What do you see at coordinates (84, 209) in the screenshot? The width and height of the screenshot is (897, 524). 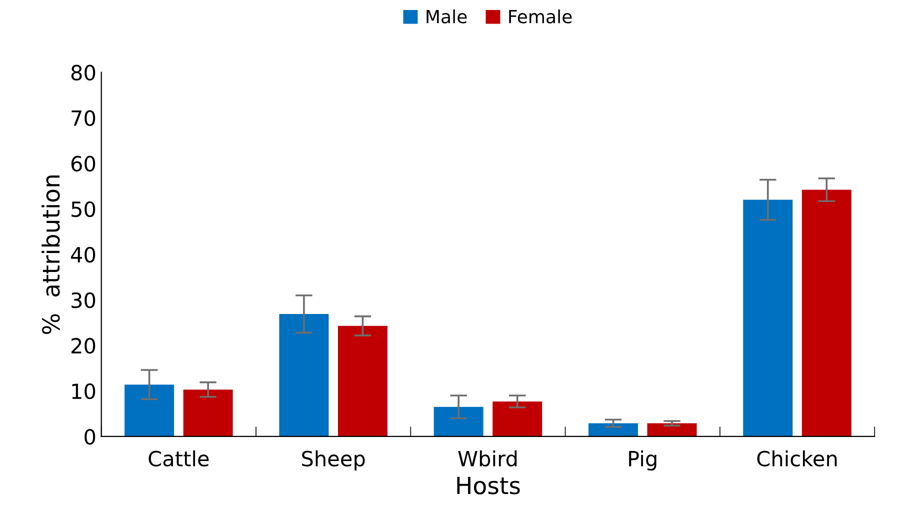 I see `y-tick-label: 50` at bounding box center [84, 209].